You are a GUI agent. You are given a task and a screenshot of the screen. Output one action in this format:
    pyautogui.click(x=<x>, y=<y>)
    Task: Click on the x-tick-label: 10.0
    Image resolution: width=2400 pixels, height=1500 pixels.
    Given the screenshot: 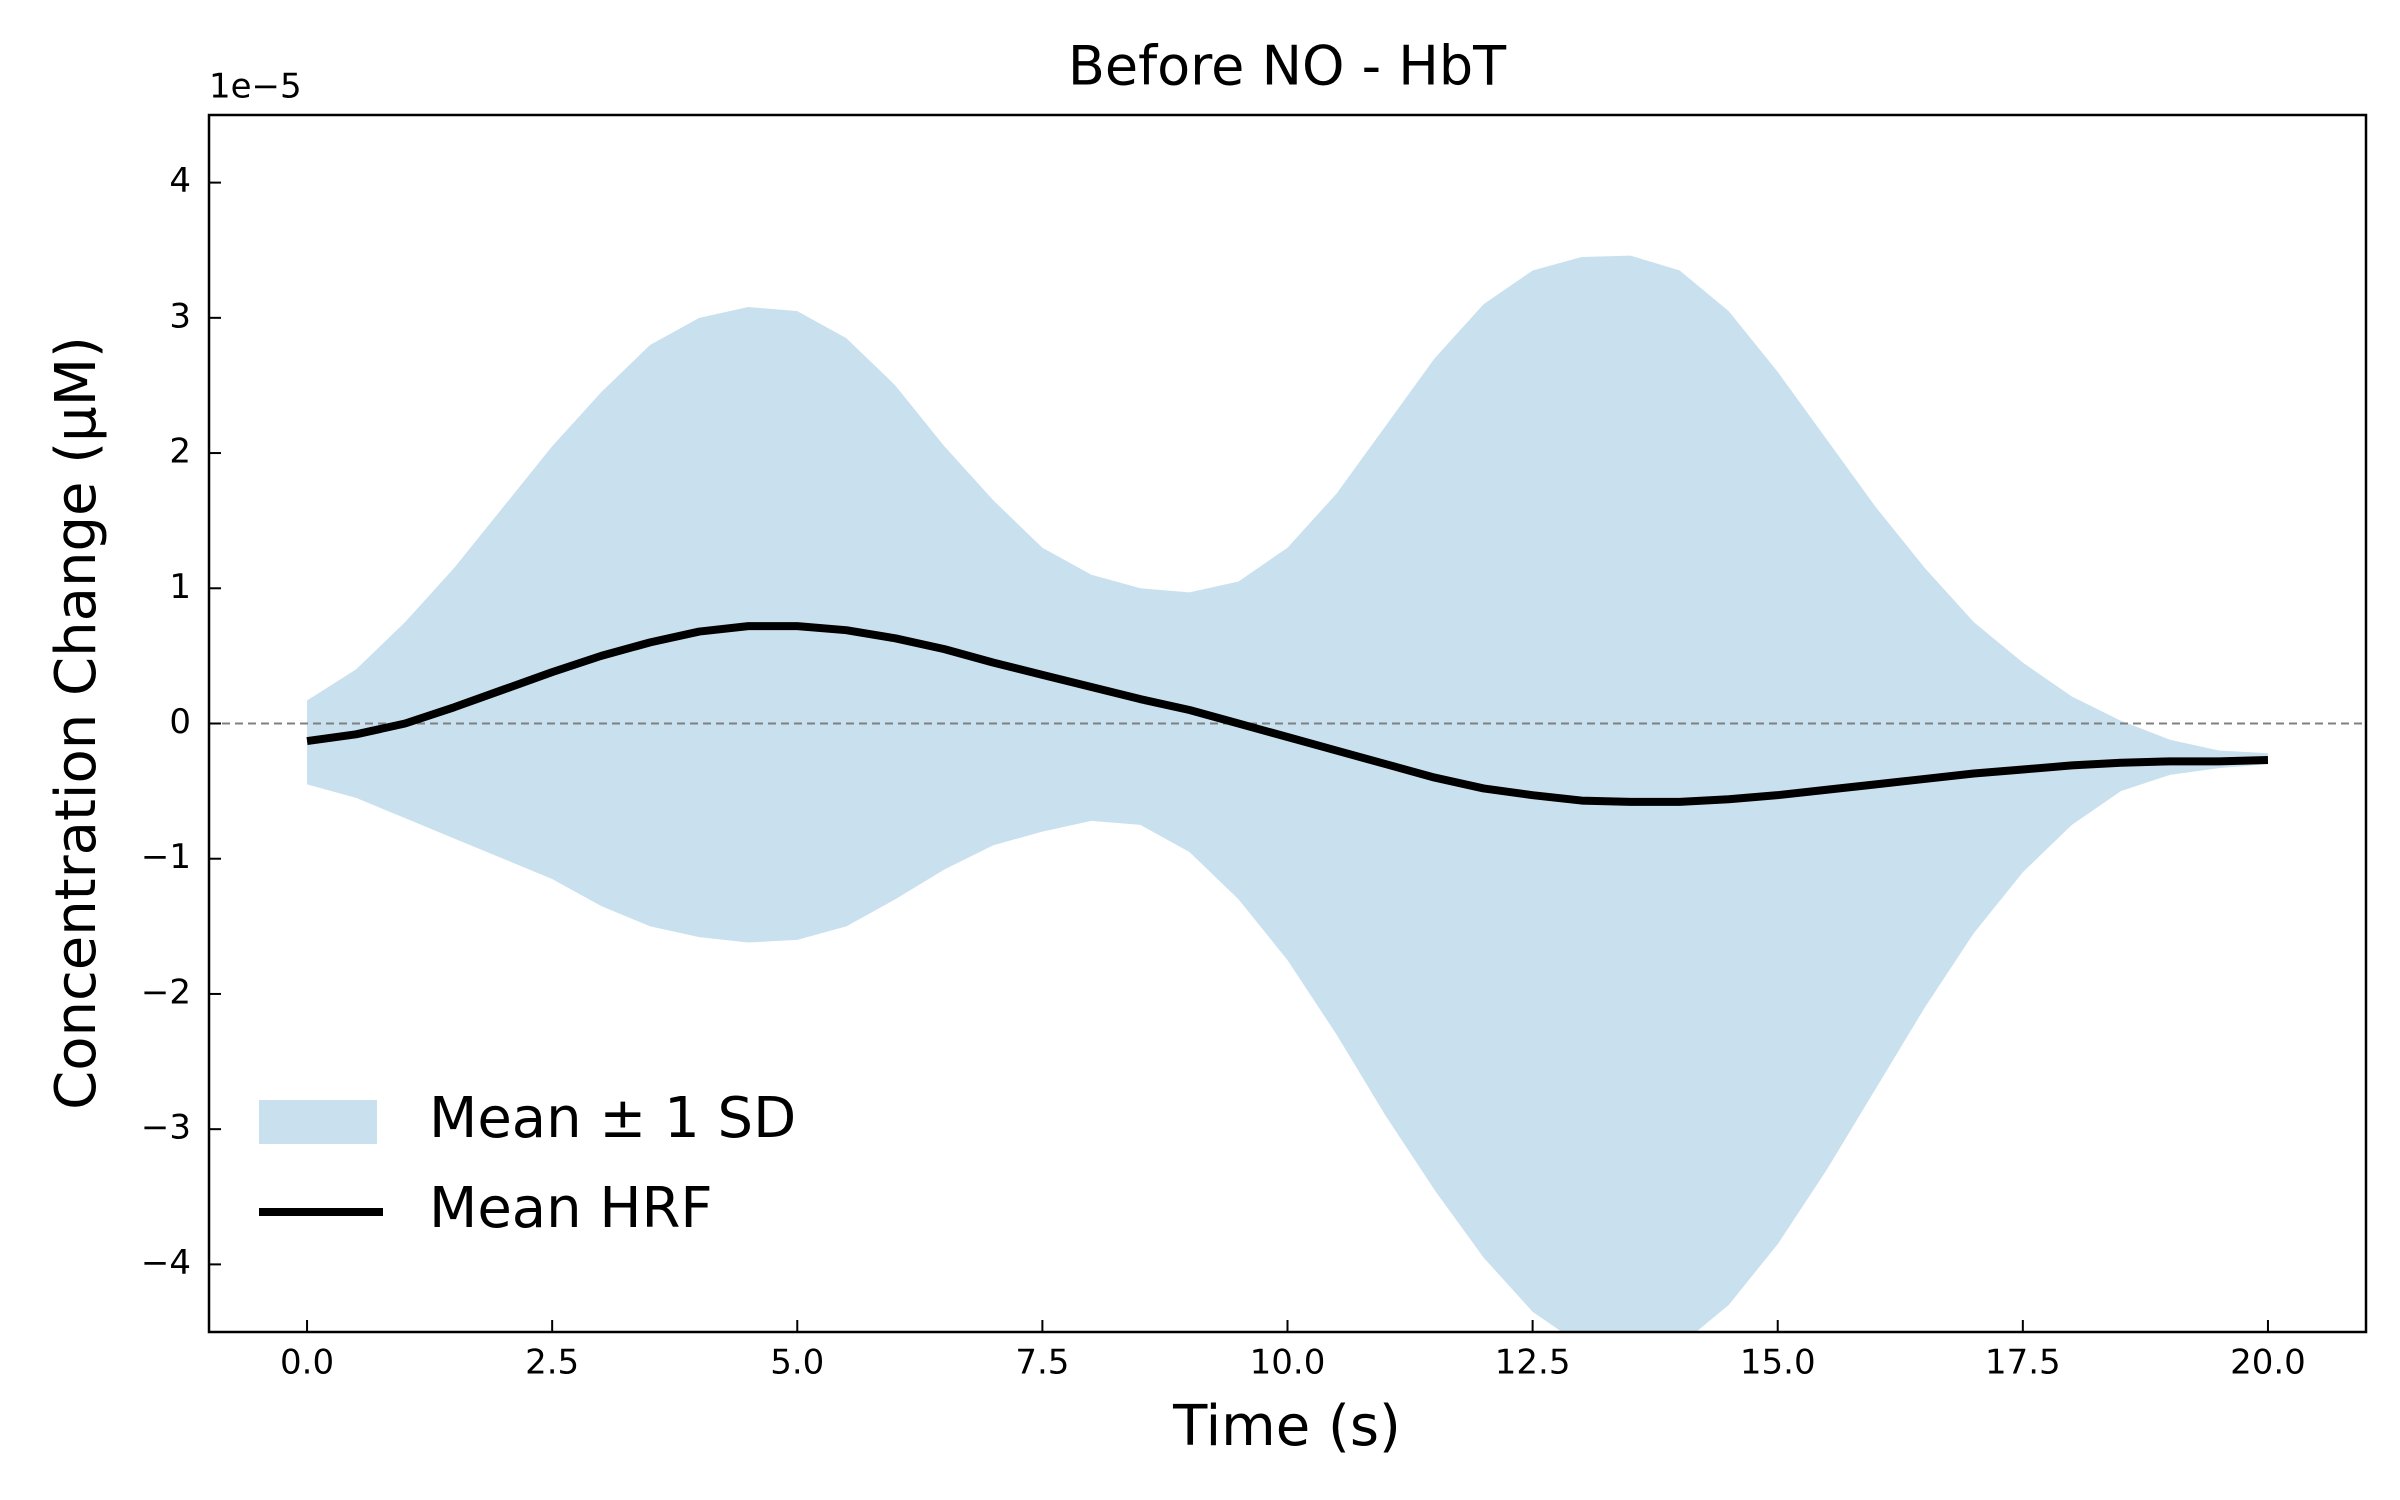 What is the action you would take?
    pyautogui.click(x=1288, y=1363)
    